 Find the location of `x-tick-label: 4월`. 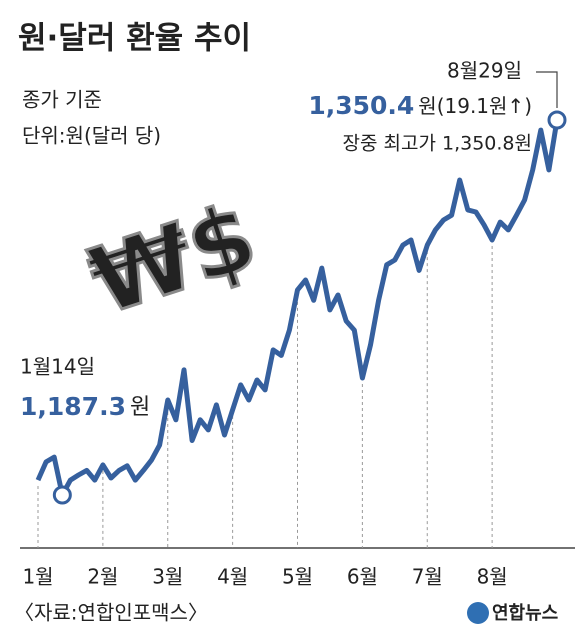

x-tick-label: 4월 is located at coordinates (232, 577).